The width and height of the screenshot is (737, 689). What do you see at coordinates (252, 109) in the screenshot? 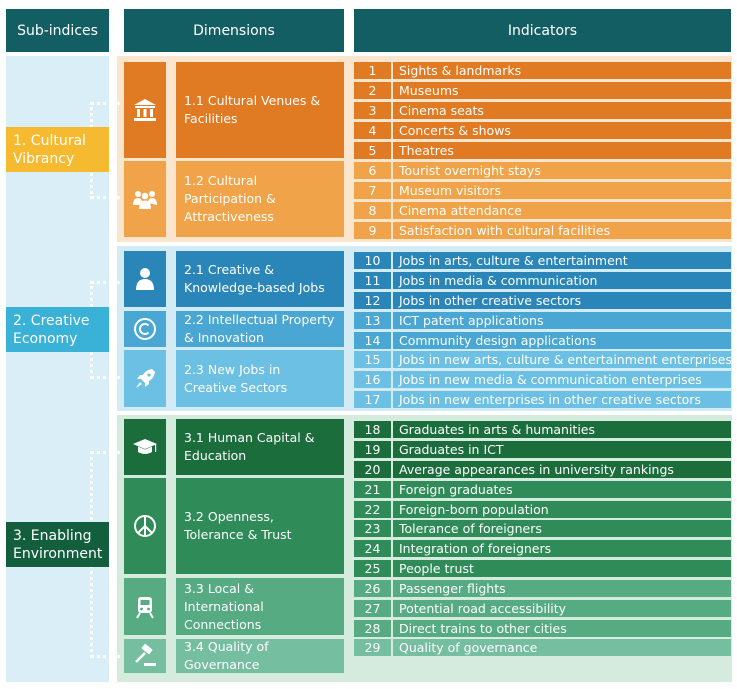
I see `dimension-label: 1.1 Cultural Venues & Facilities` at bounding box center [252, 109].